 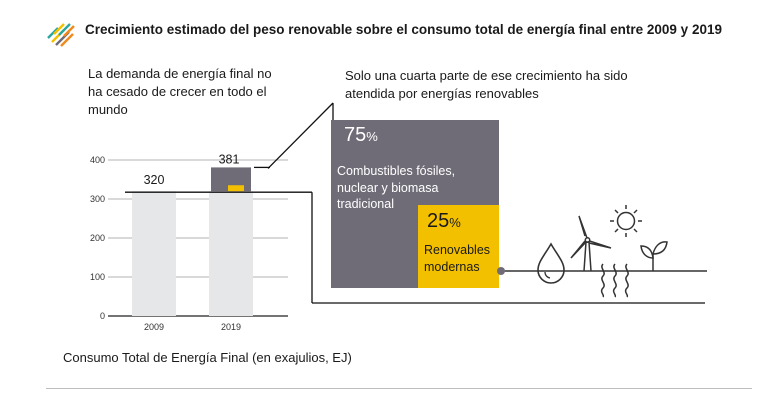 I want to click on hatched-logo-icon, so click(x=61, y=35).